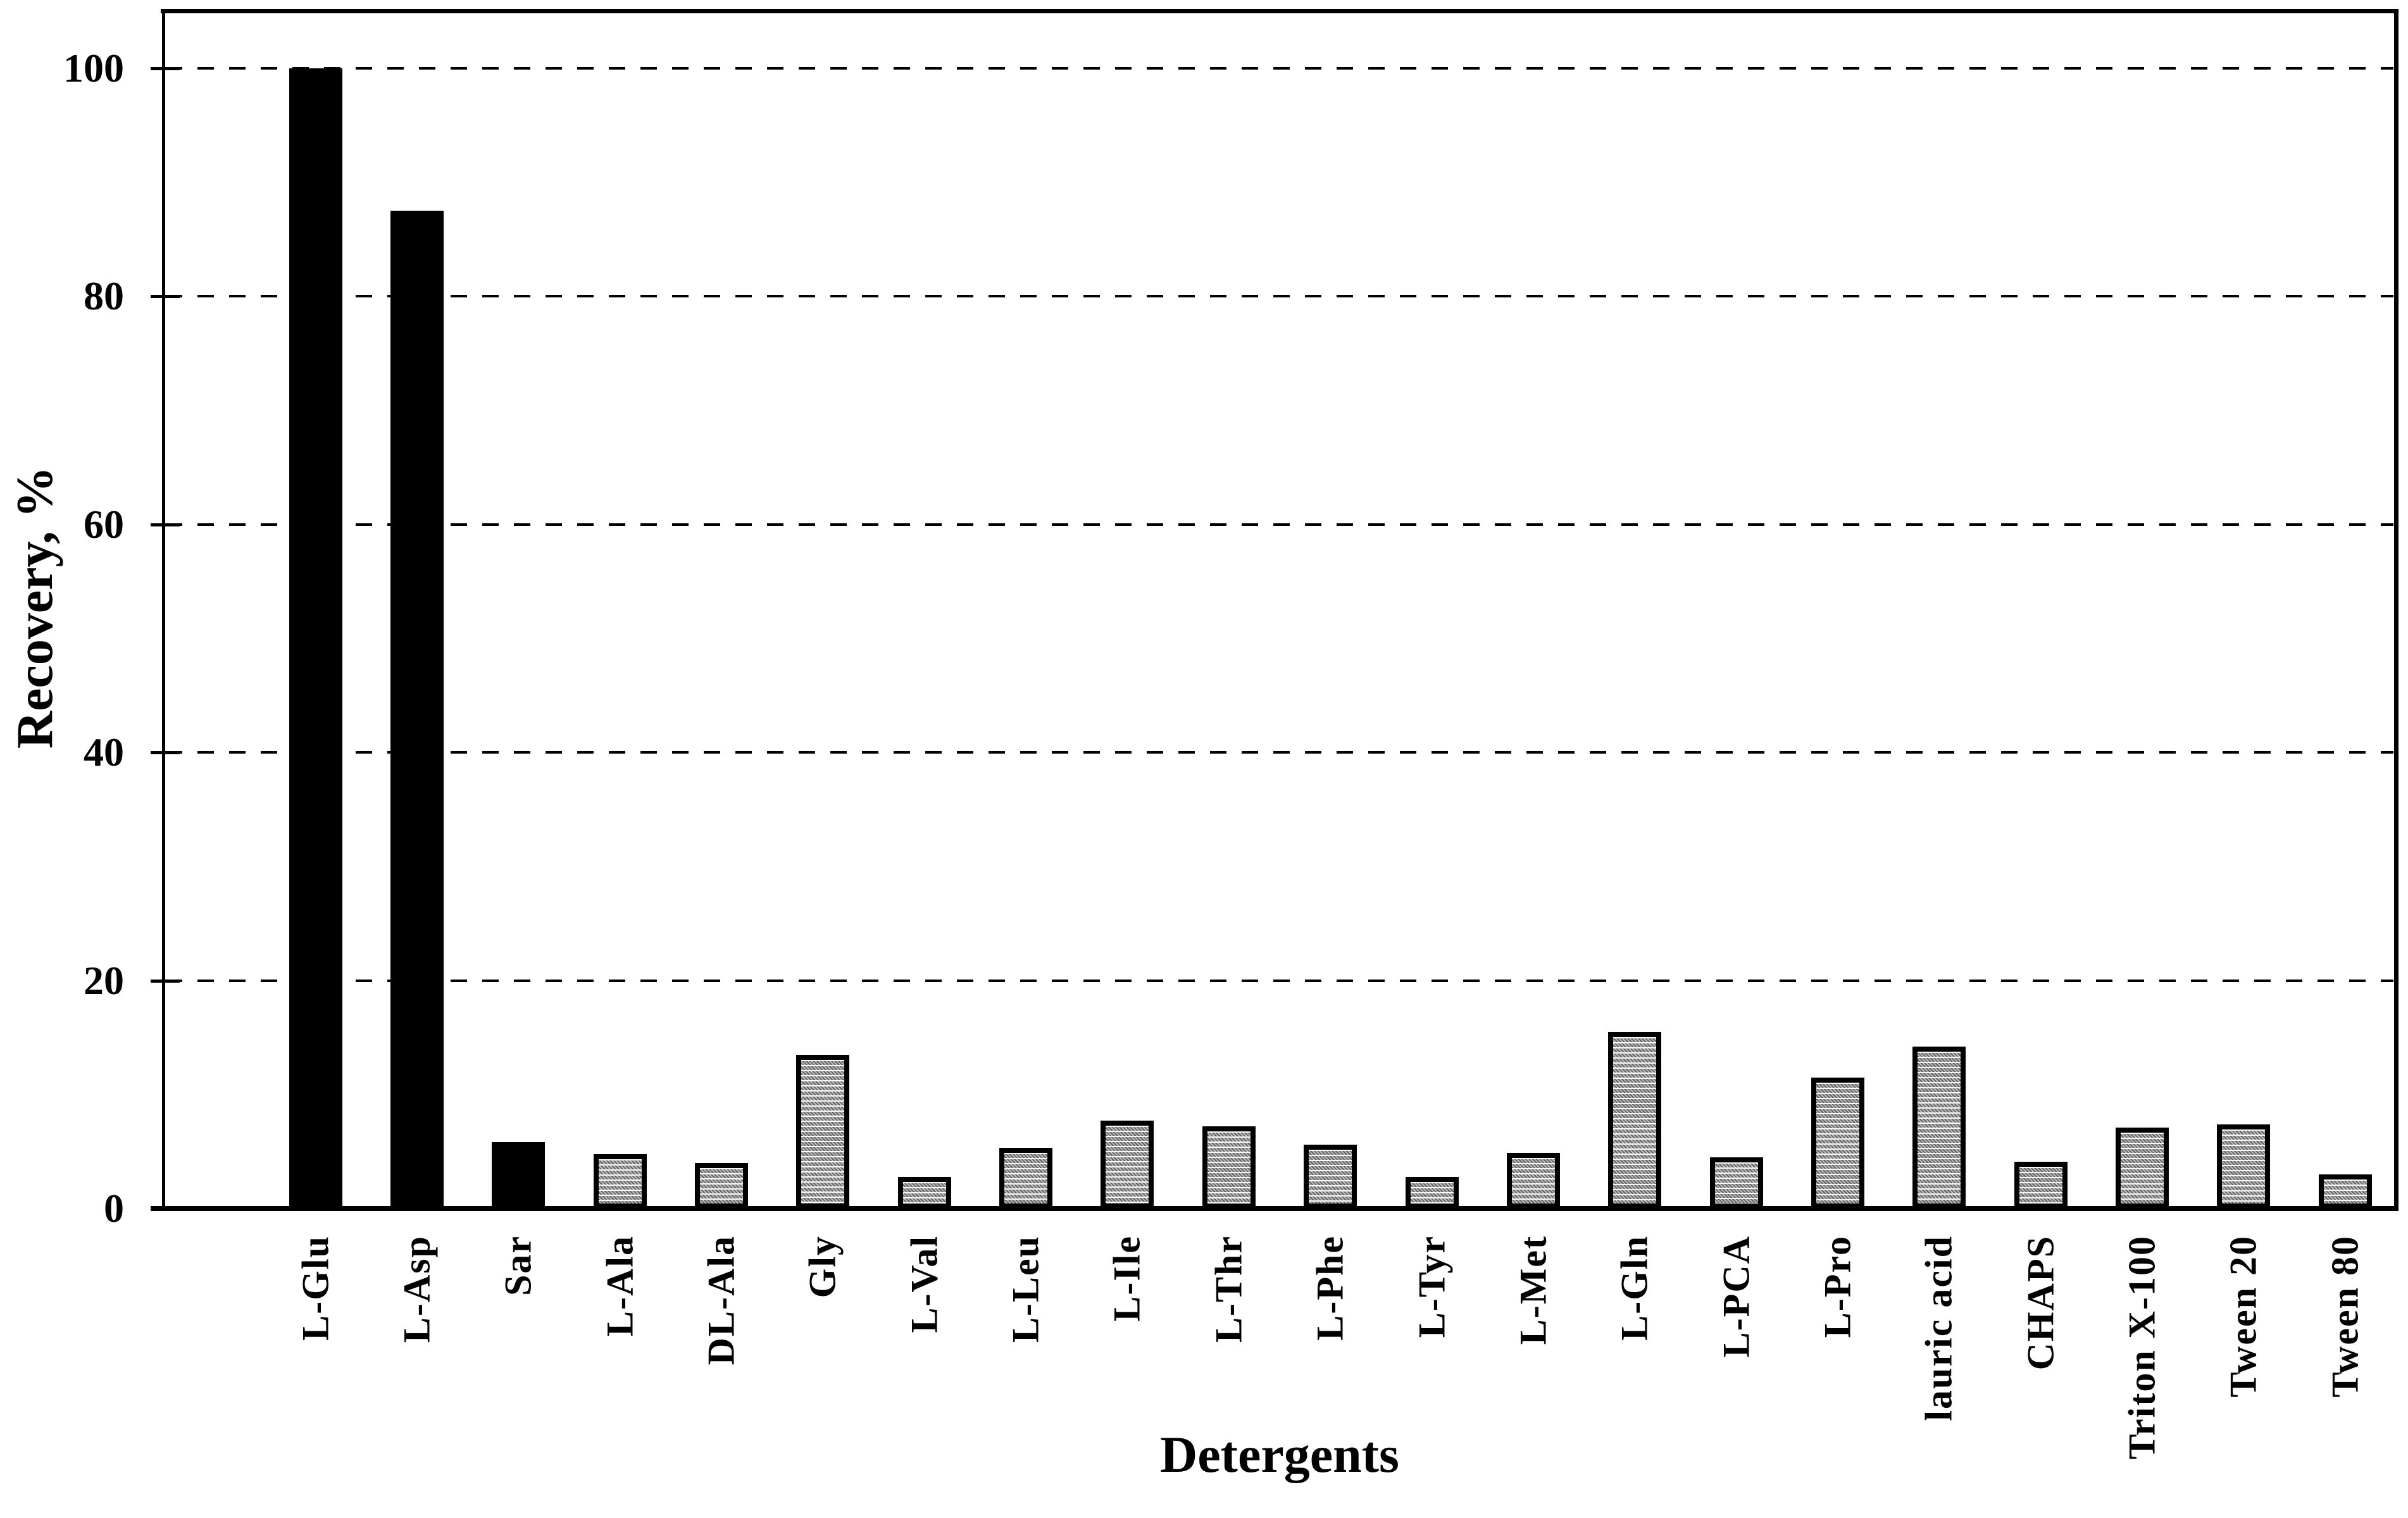 The width and height of the screenshot is (2408, 1518). I want to click on x-category-label-text: Gly, so click(822, 1266).